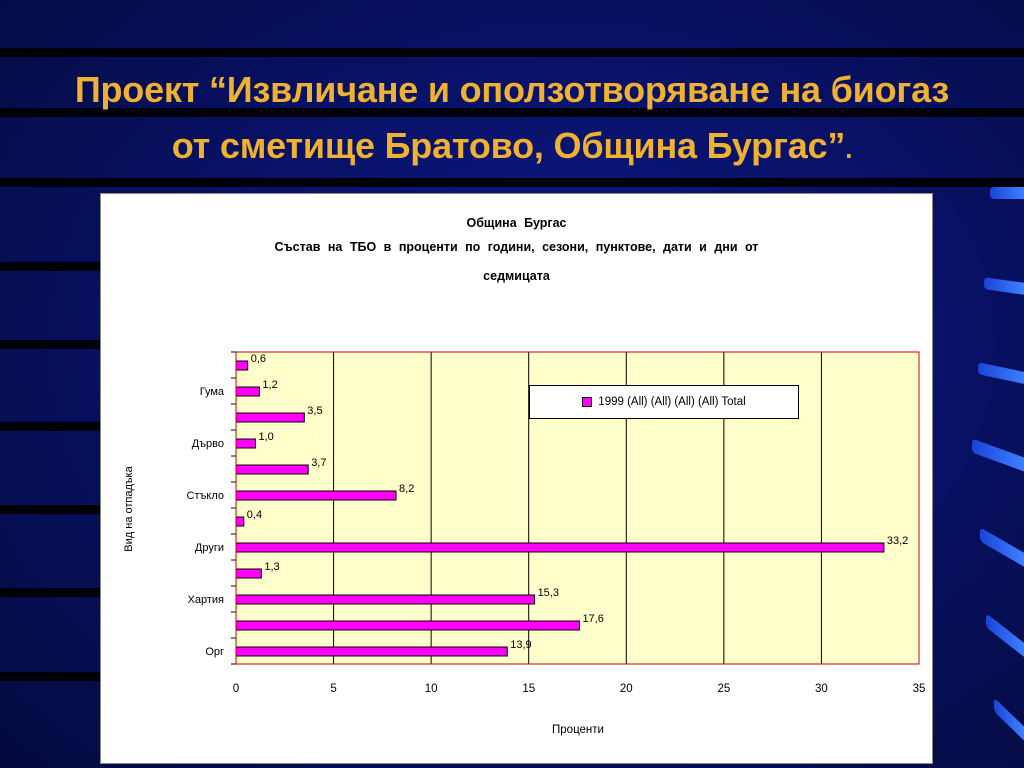  Describe the element at coordinates (258, 359) in the screenshot. I see `data-label: 0,6` at that location.